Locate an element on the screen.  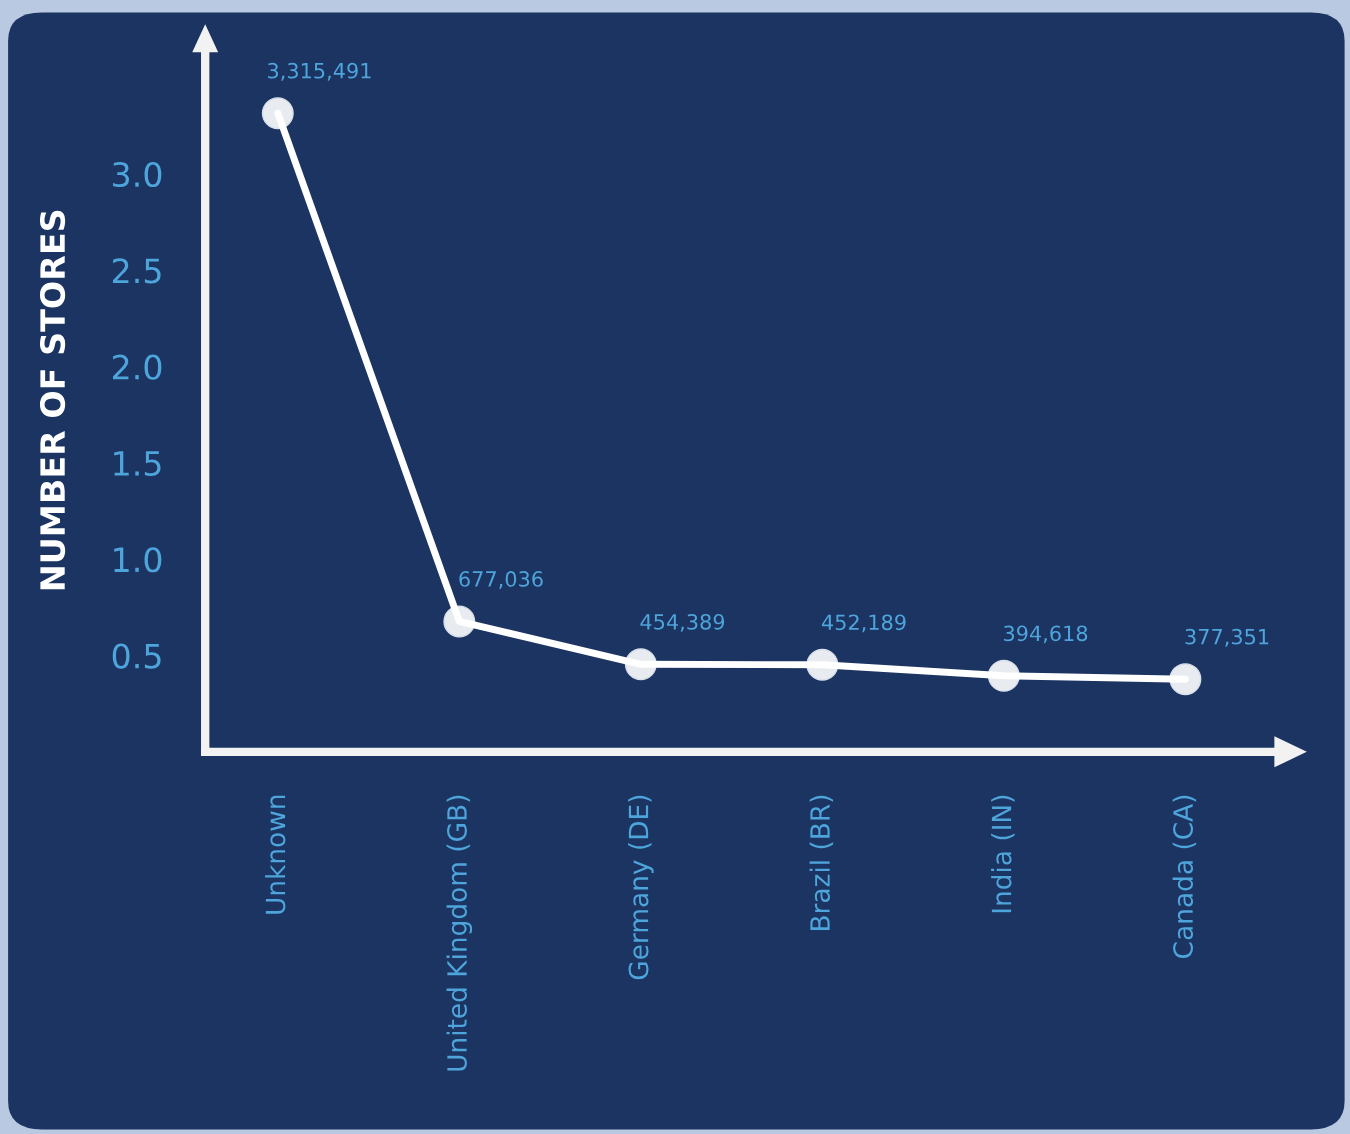
x-tick-label: Germany (DE) is located at coordinates (641, 887).